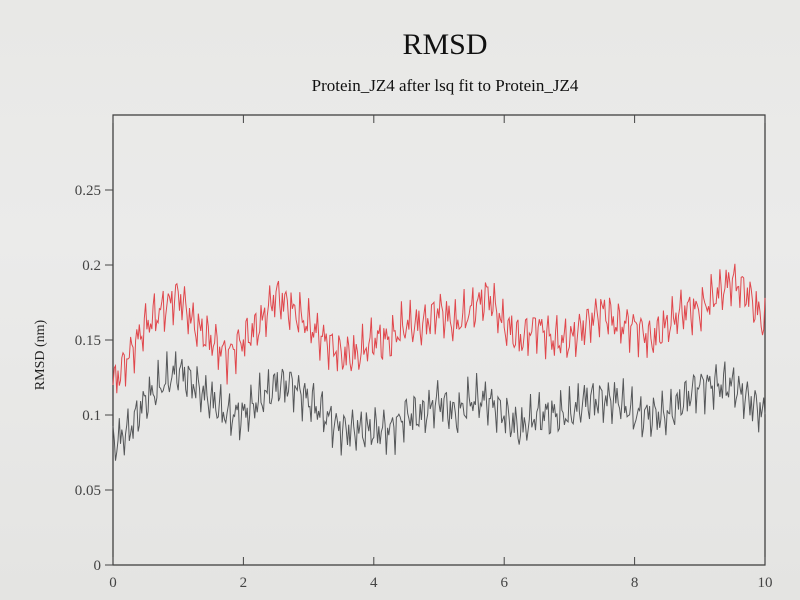 This screenshot has height=600, width=800. What do you see at coordinates (40, 354) in the screenshot?
I see `y-axis-label: RMSD (nm)` at bounding box center [40, 354].